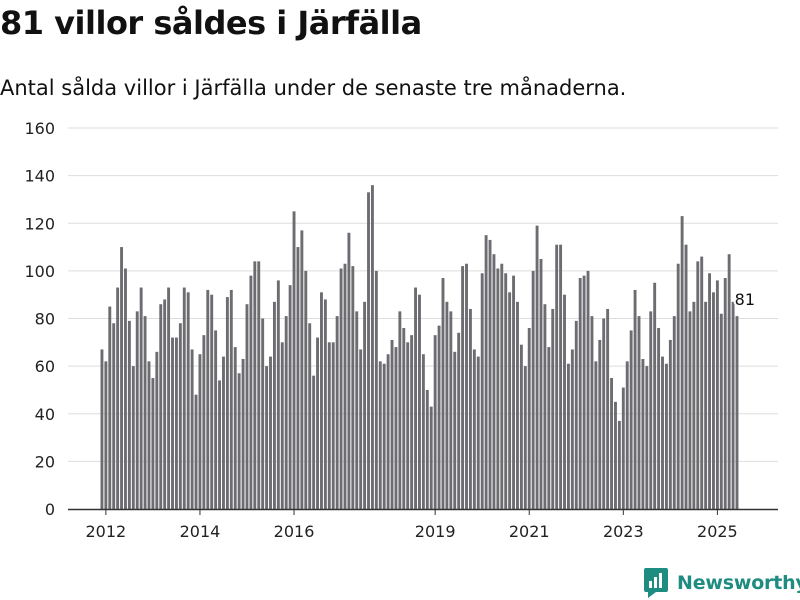 The image size is (800, 600). I want to click on y-tick-label: 0, so click(50, 509).